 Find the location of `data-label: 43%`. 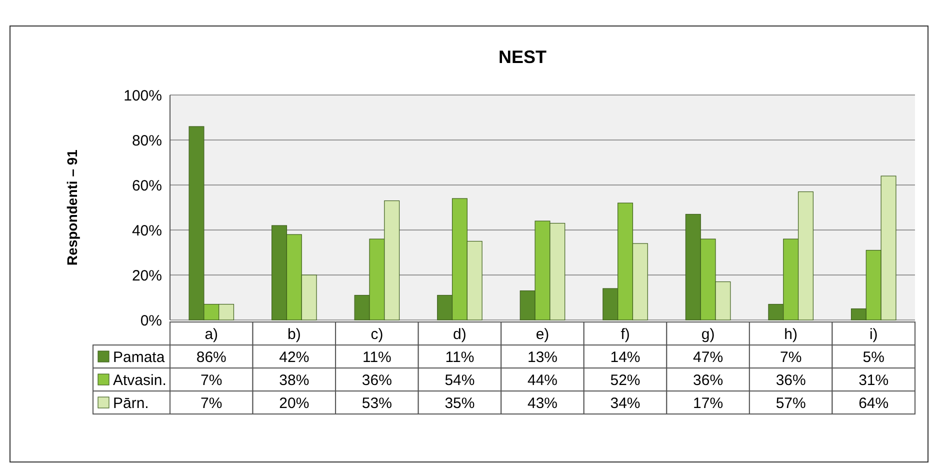

data-label: 43% is located at coordinates (542, 403).